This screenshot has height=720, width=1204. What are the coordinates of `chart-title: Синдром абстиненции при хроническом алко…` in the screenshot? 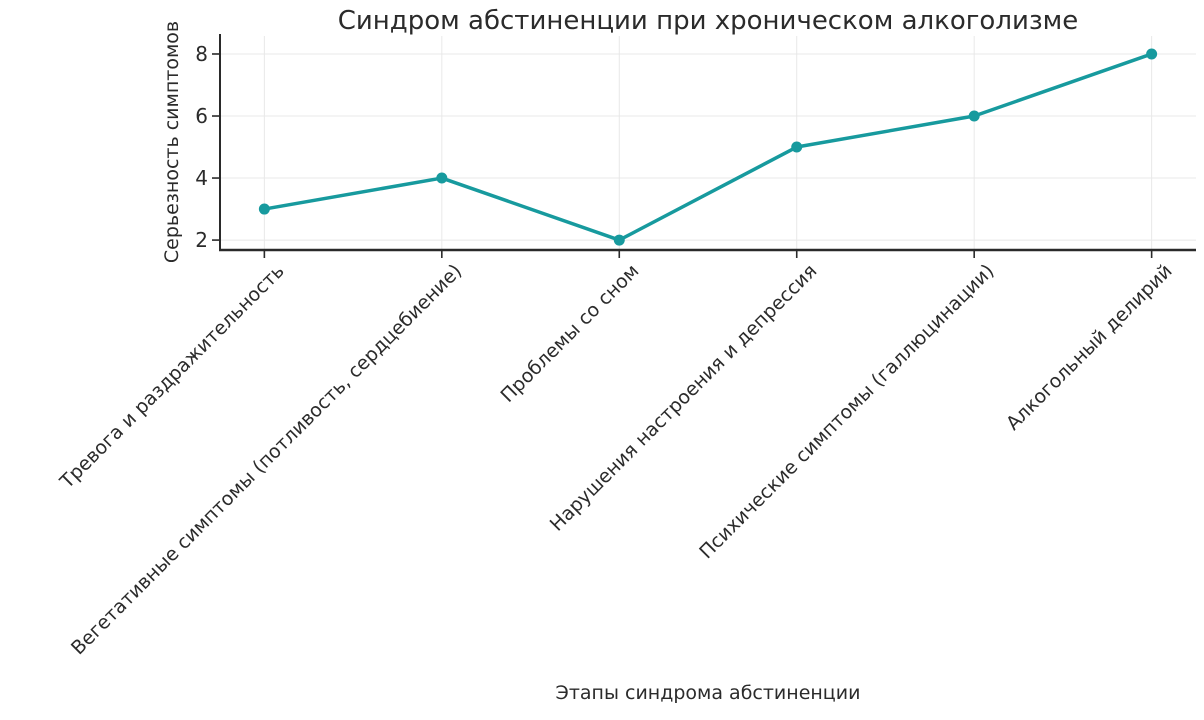 It's located at (708, 21).